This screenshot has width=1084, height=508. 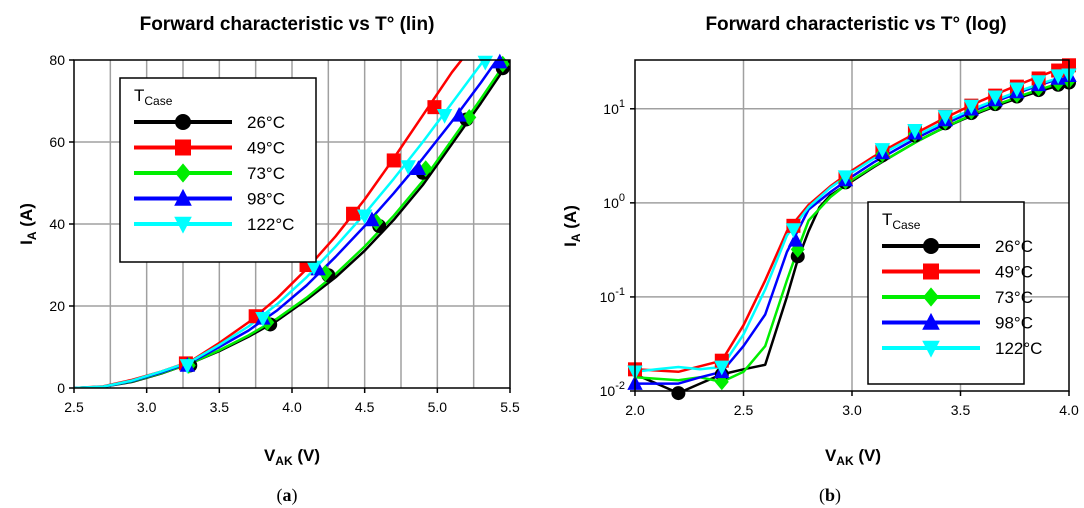 What do you see at coordinates (365, 407) in the screenshot?
I see `chart-a-x-tick-label: 4.5` at bounding box center [365, 407].